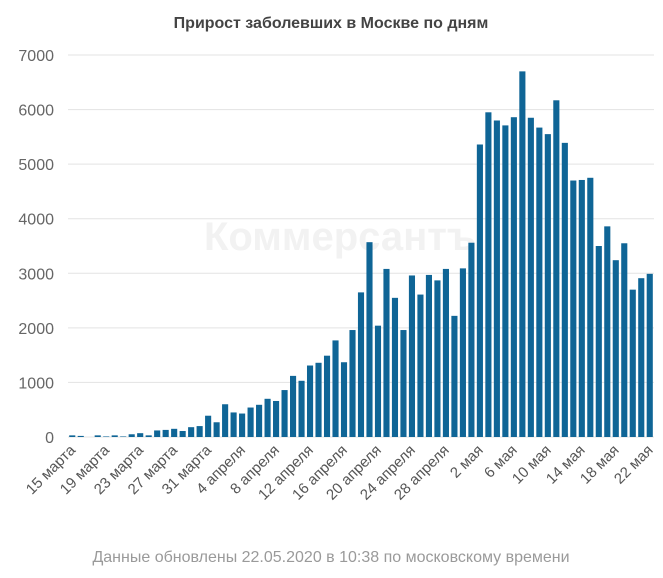  What do you see at coordinates (36, 165) in the screenshot?
I see `y-tick-label: 5000` at bounding box center [36, 165].